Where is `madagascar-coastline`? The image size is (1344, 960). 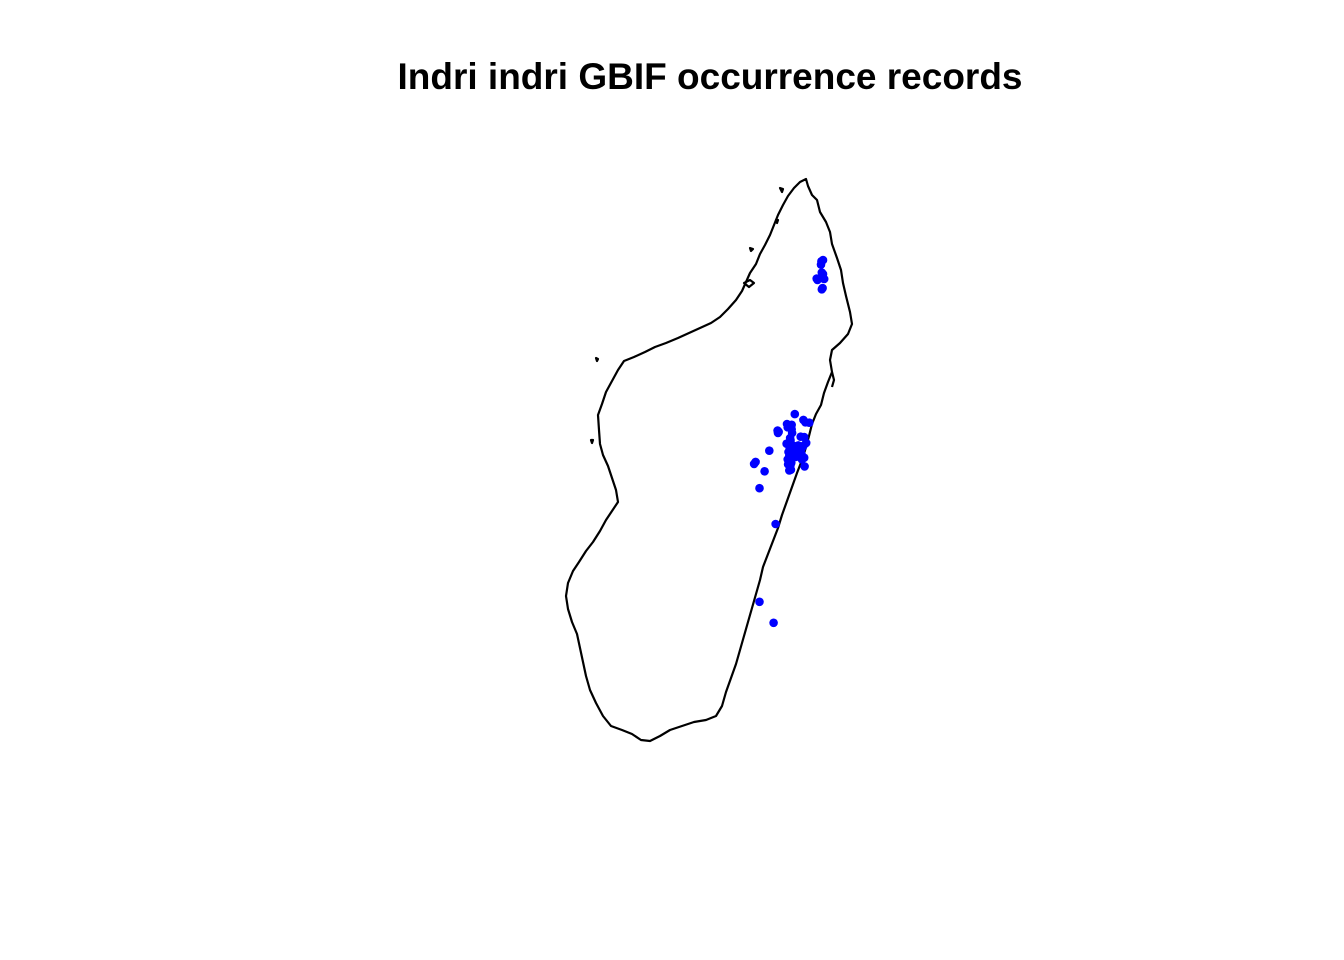 madagascar-coastline is located at coordinates (709, 460).